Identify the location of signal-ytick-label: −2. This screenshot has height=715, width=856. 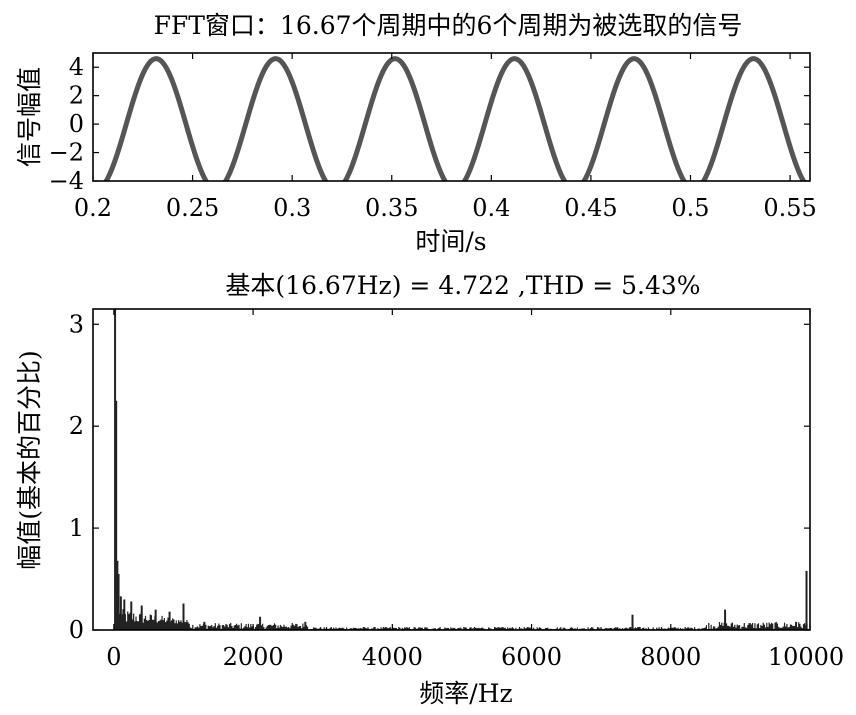
(66, 153).